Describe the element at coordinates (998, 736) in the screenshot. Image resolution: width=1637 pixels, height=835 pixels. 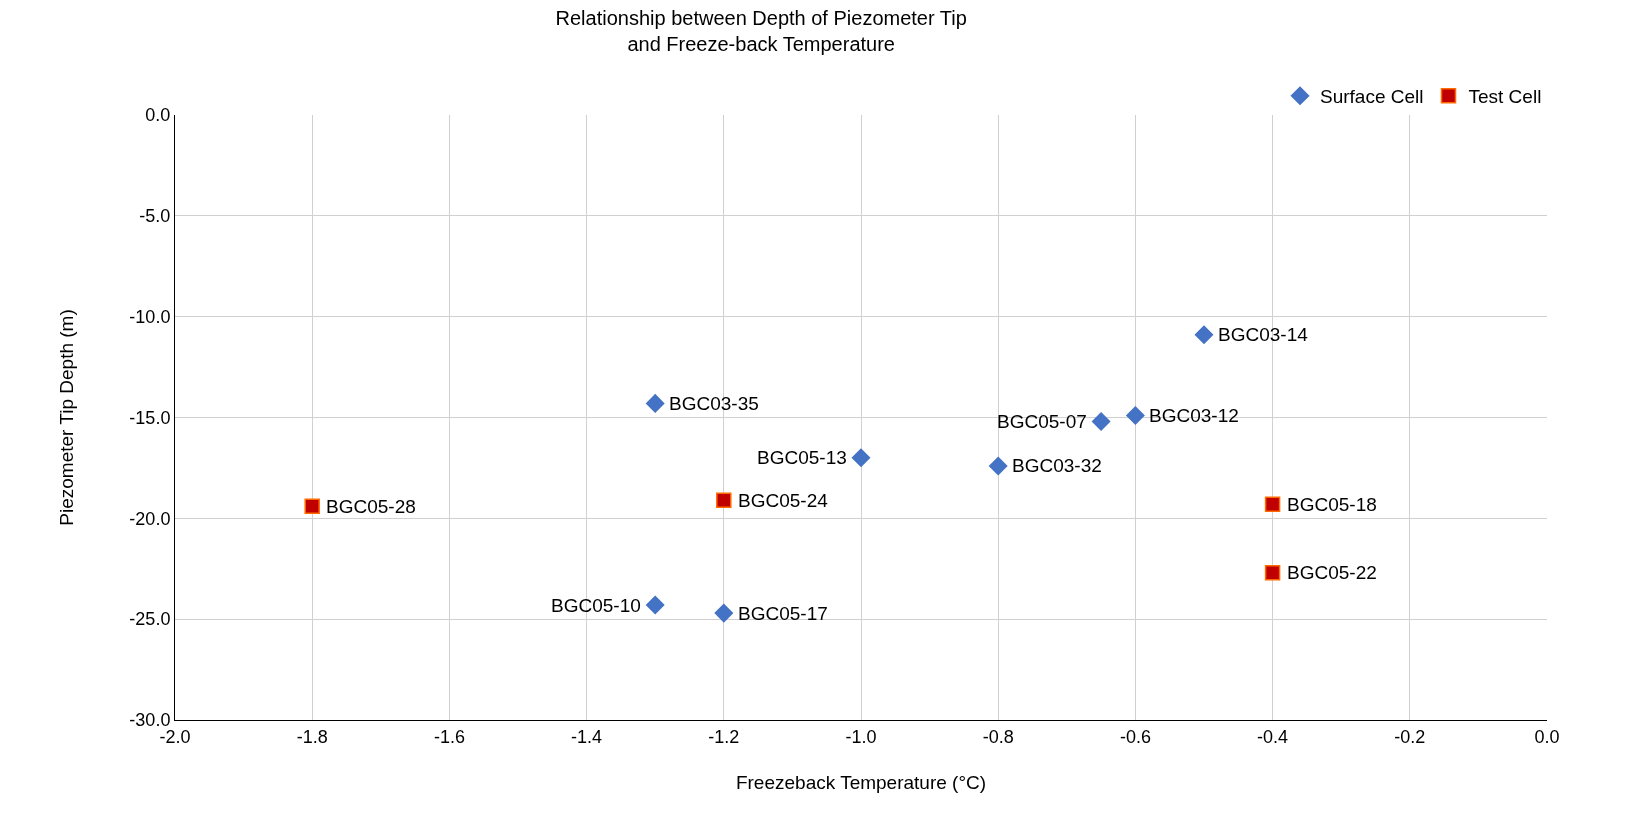
I see `x-tick-label: -0.8` at that location.